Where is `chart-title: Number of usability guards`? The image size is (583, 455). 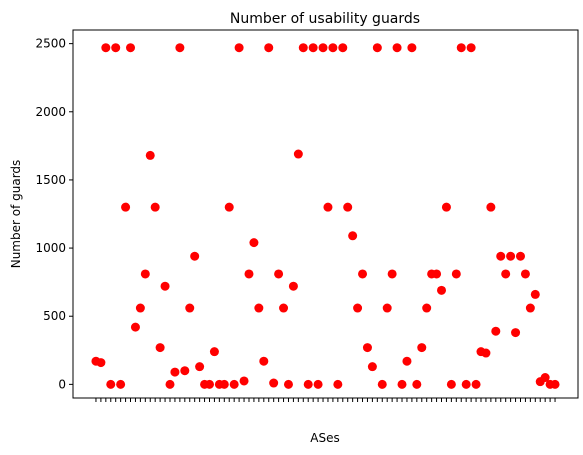 chart-title: Number of usability guards is located at coordinates (325, 19).